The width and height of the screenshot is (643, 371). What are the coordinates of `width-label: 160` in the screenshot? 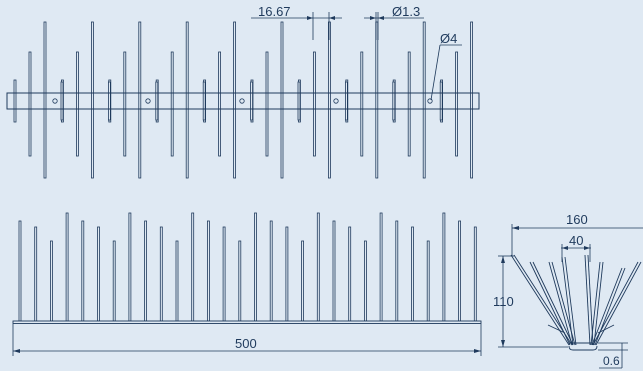 It's located at (577, 219).